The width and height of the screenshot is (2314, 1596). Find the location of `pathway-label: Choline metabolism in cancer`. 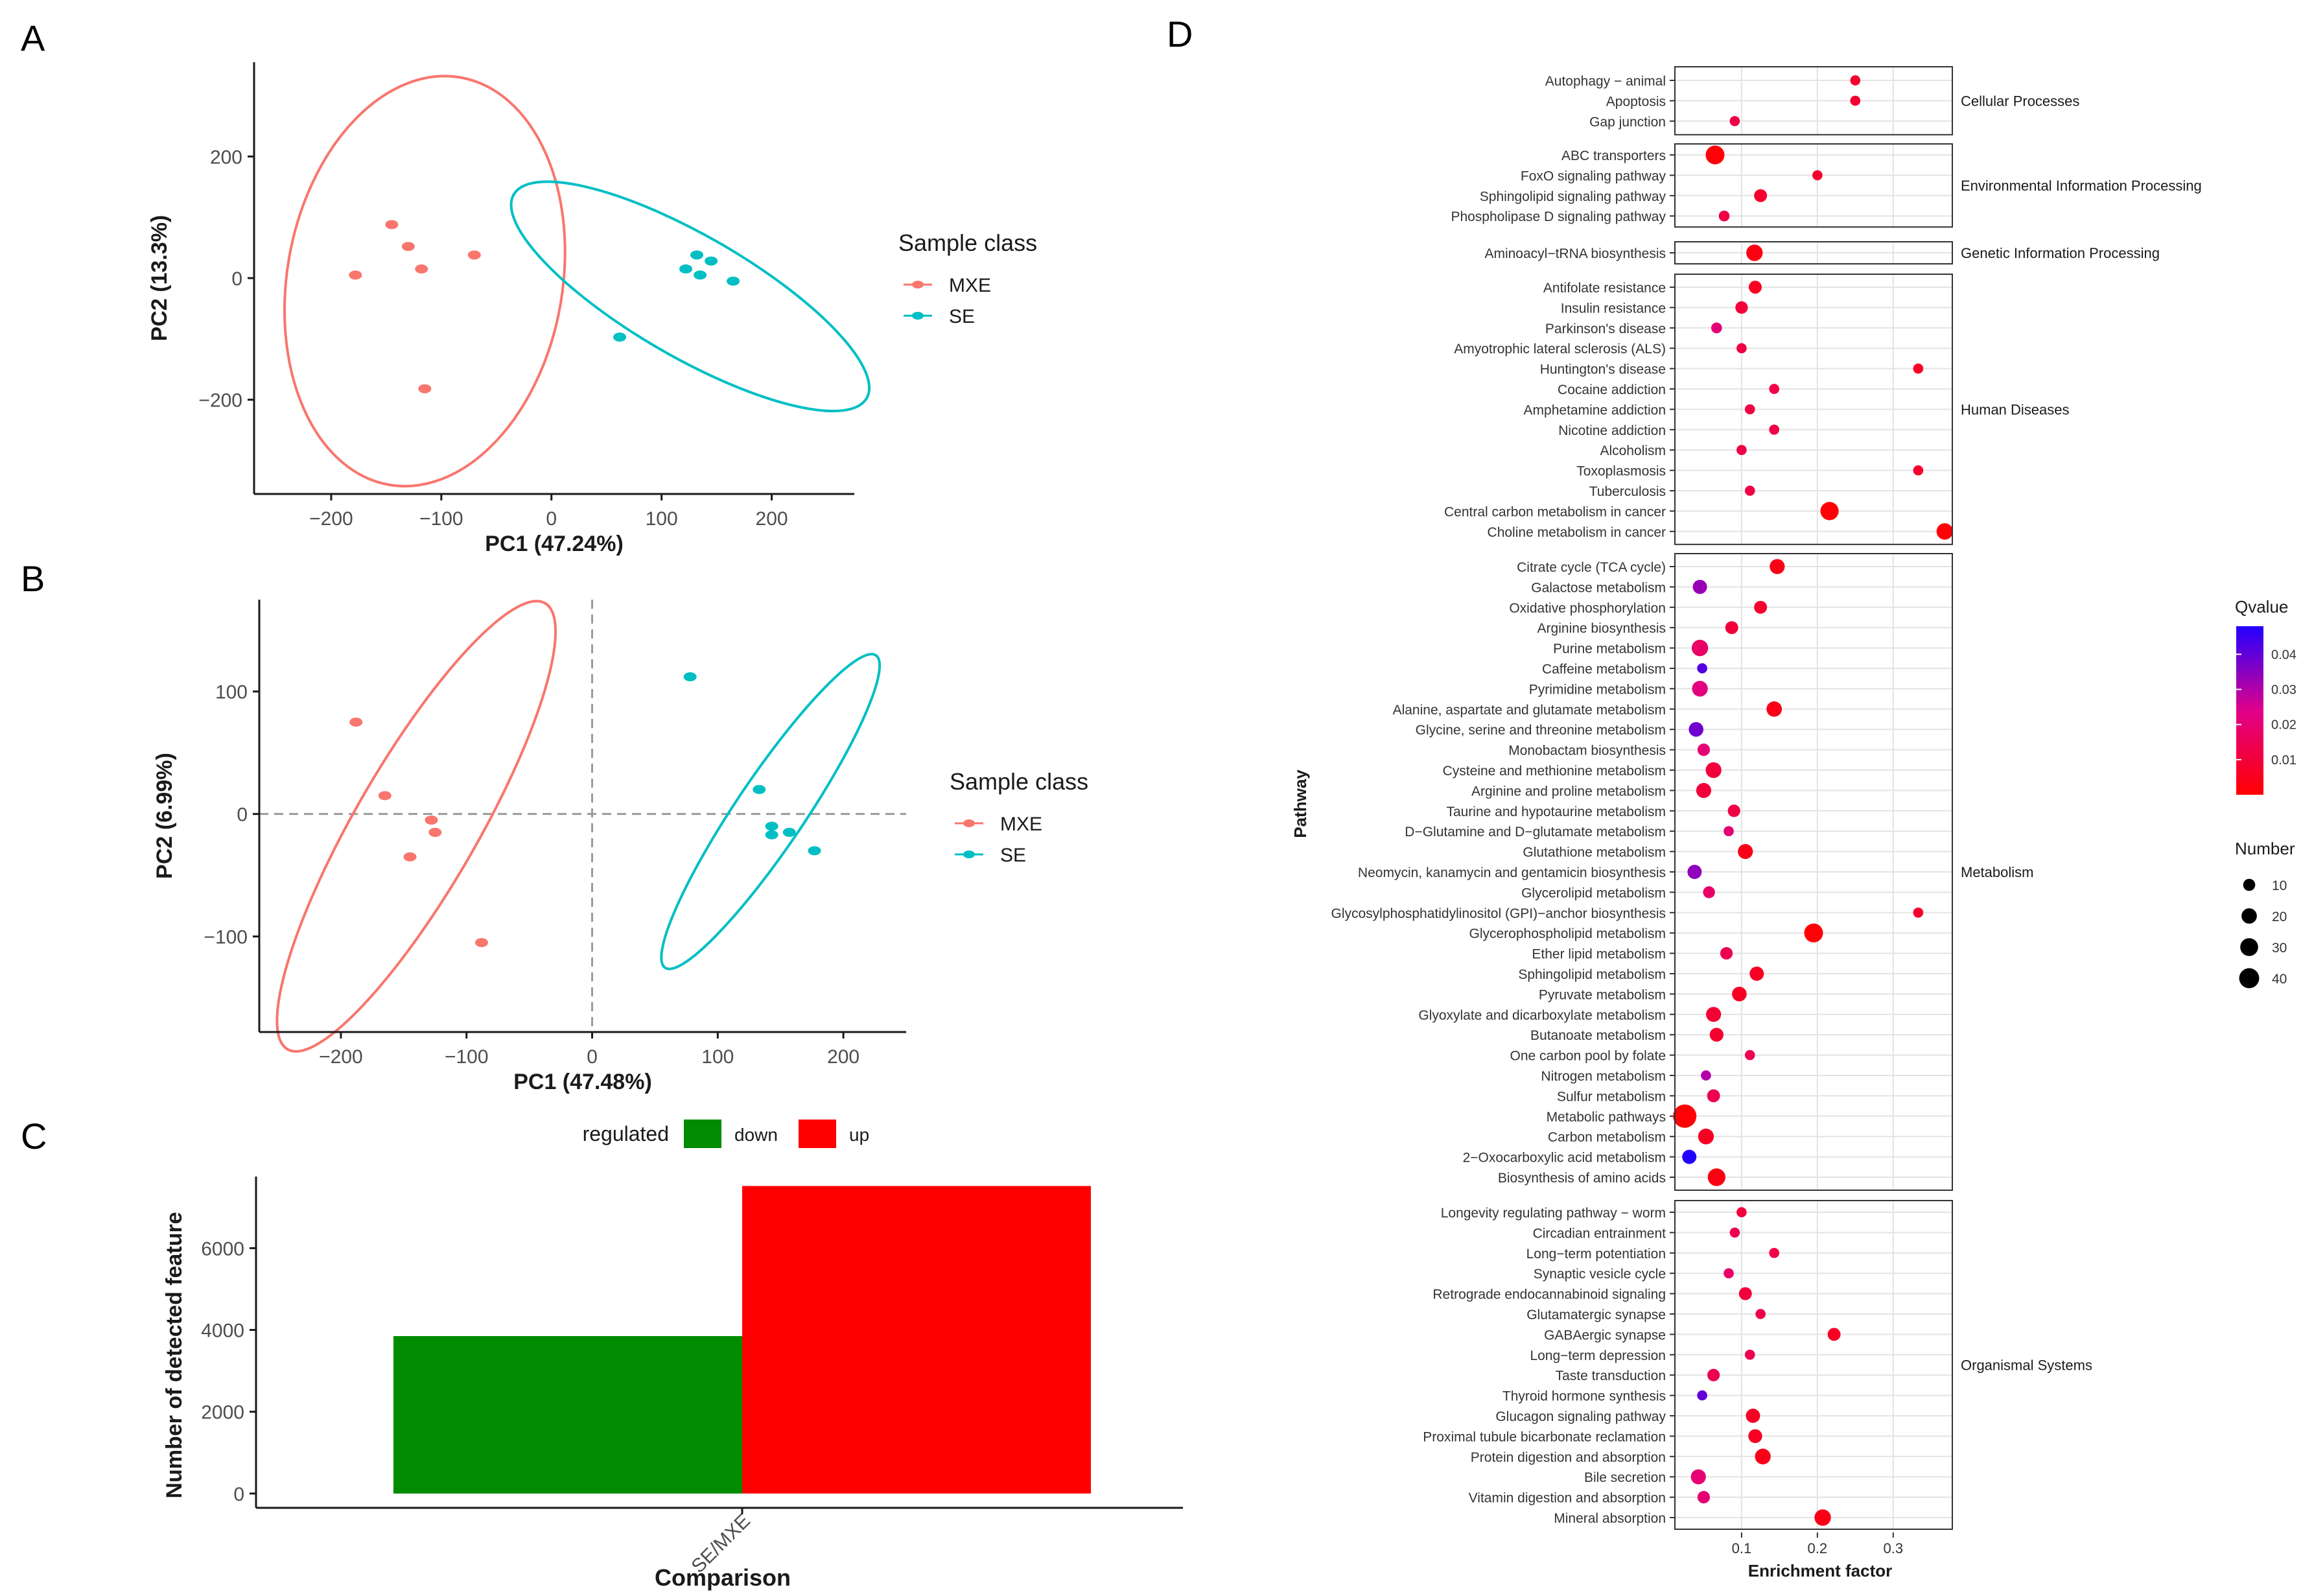

pathway-label: Choline metabolism in cancer is located at coordinates (1577, 532).